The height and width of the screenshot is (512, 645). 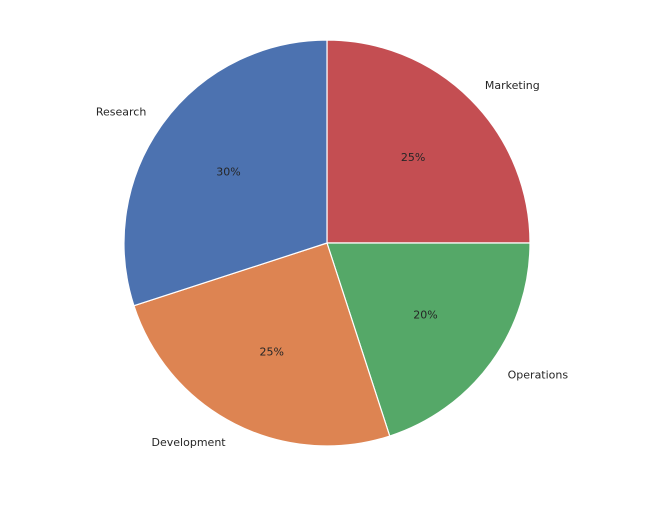 What do you see at coordinates (189, 442) in the screenshot?
I see `category-label-development: Development` at bounding box center [189, 442].